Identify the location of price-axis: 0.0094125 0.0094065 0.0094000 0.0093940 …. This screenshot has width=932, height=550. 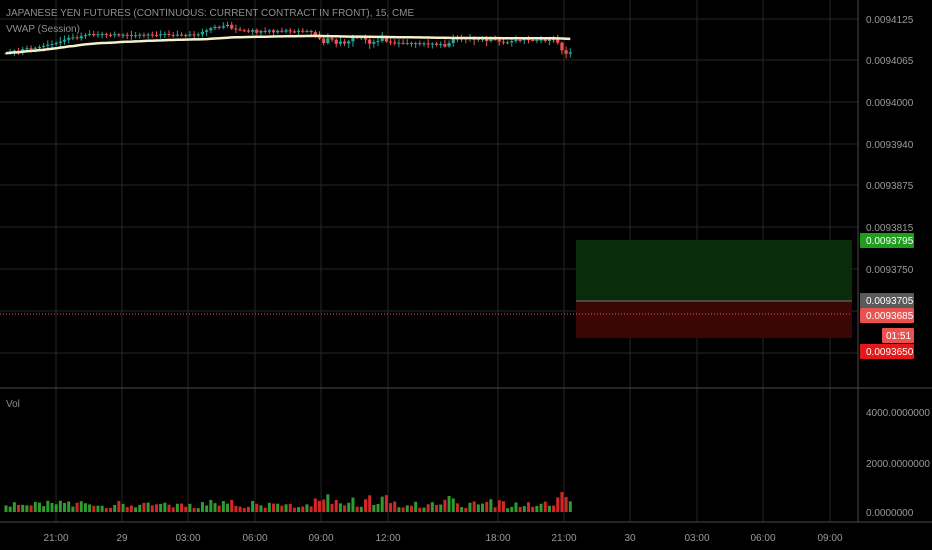
(890, 145).